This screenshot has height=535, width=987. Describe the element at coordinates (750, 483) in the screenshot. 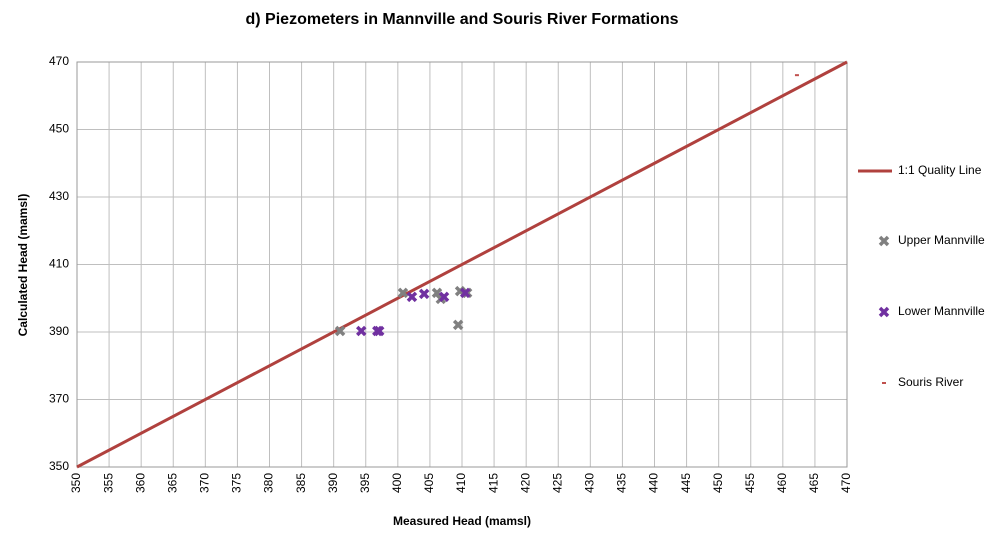

I see `x-tick-label: 455` at that location.